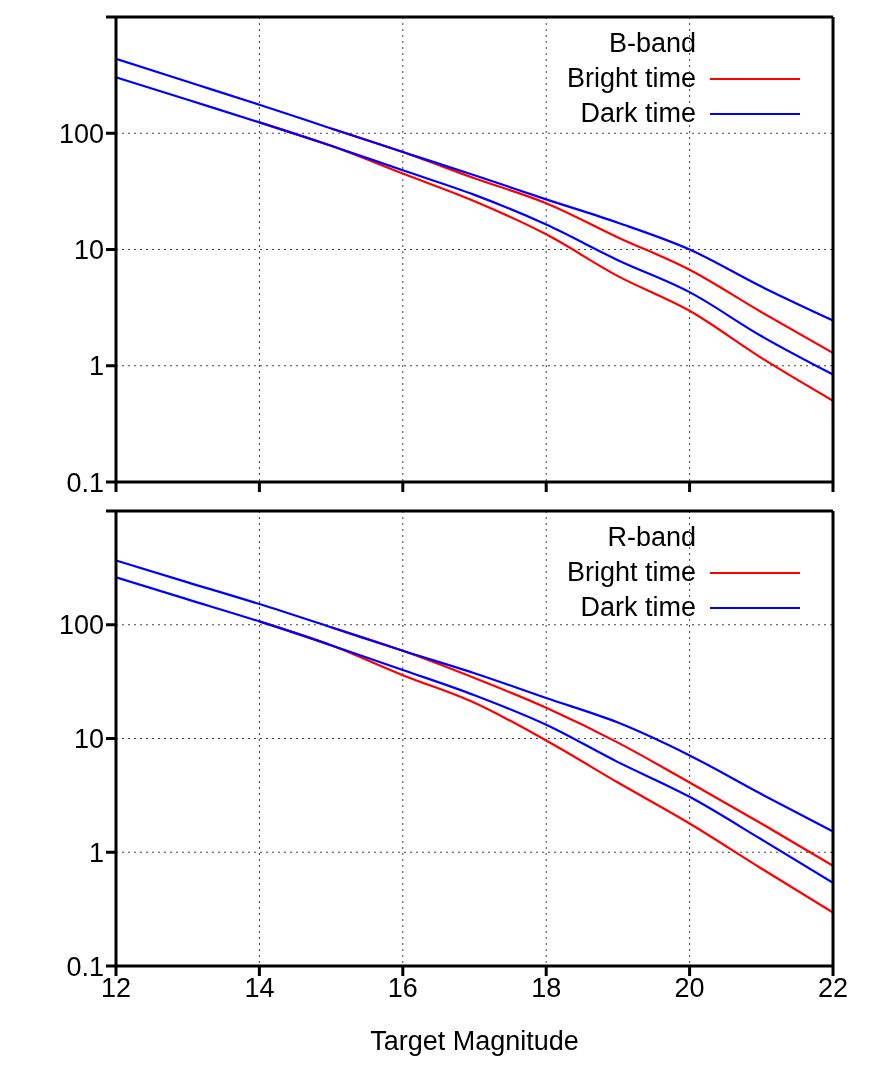 The height and width of the screenshot is (1070, 879). Describe the element at coordinates (402, 988) in the screenshot. I see `x-tick-label: 16` at that location.